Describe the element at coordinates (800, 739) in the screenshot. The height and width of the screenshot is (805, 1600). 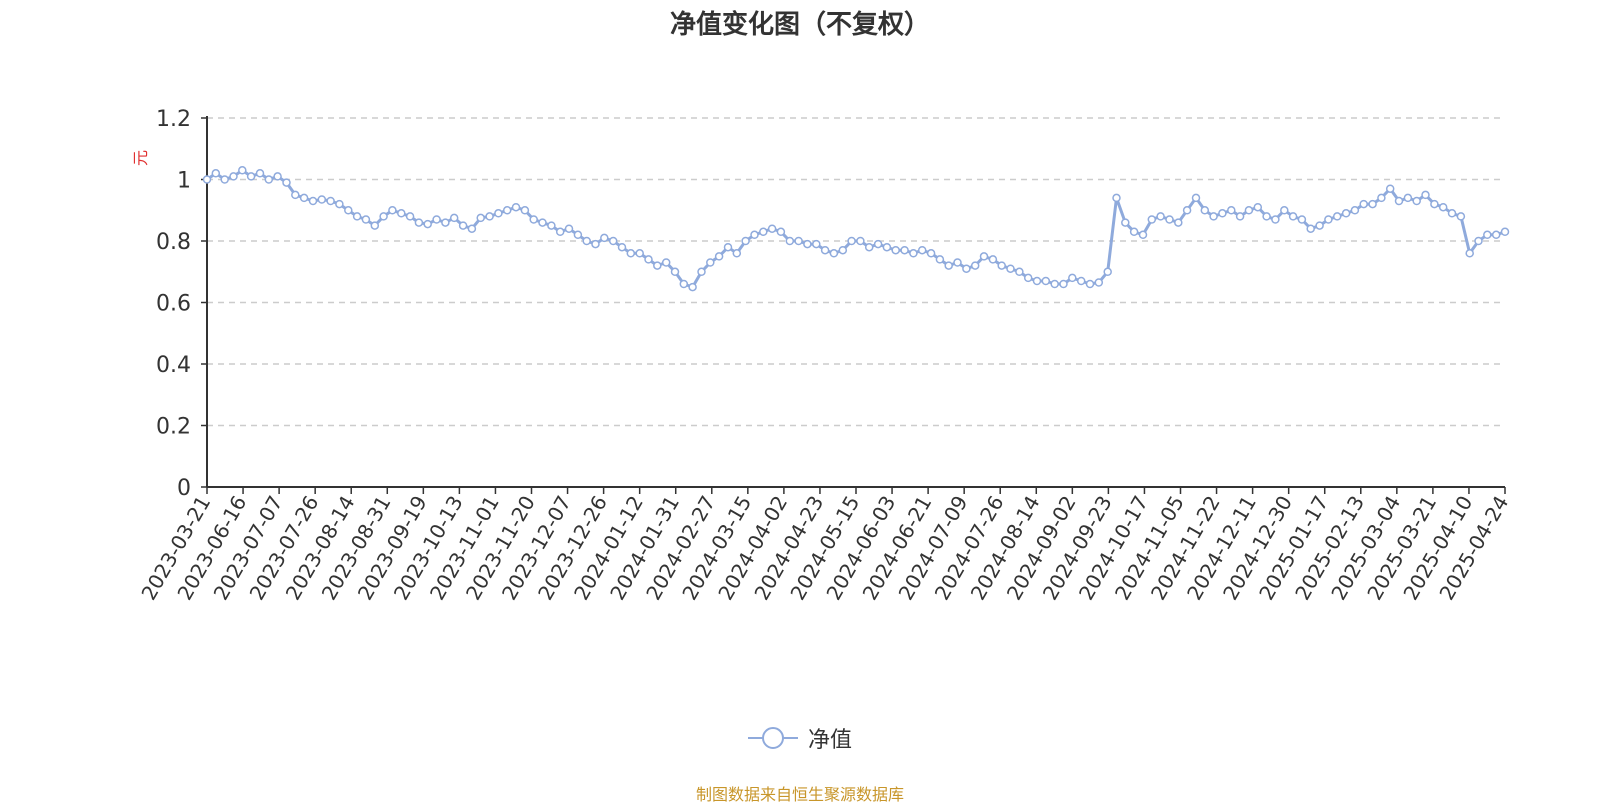
I see `legend: 净值` at that location.